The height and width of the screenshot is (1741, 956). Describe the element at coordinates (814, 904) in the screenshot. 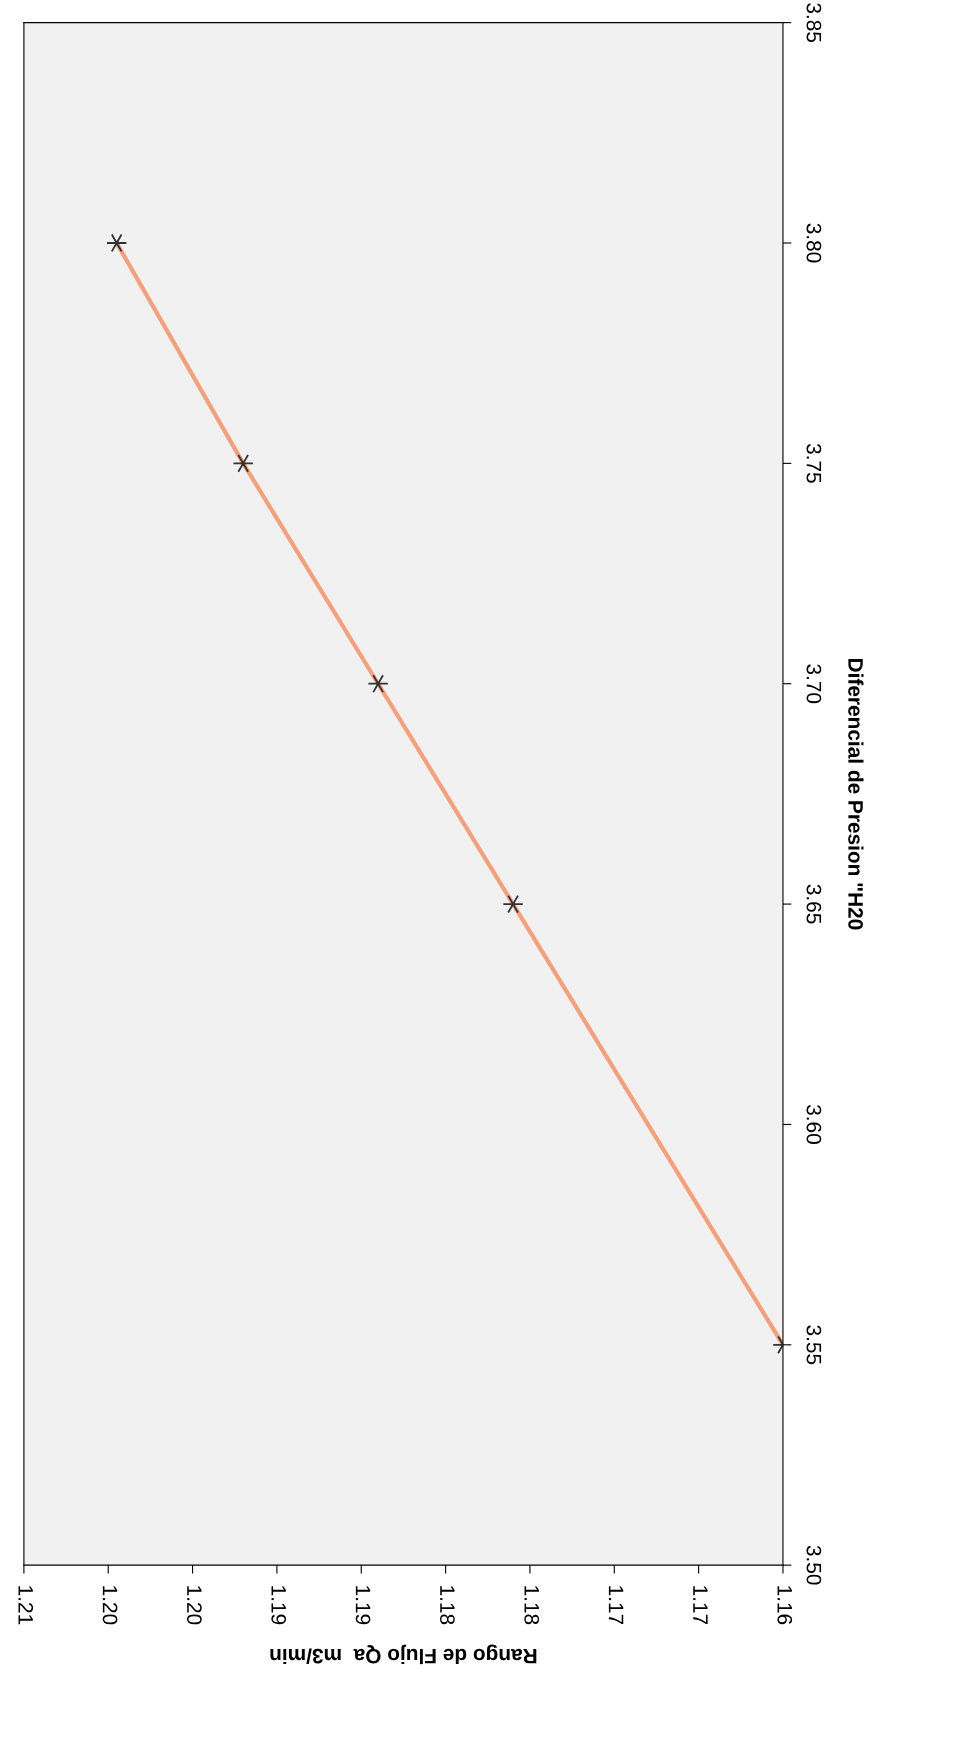

I see `y-tick-label: 3.65` at that location.